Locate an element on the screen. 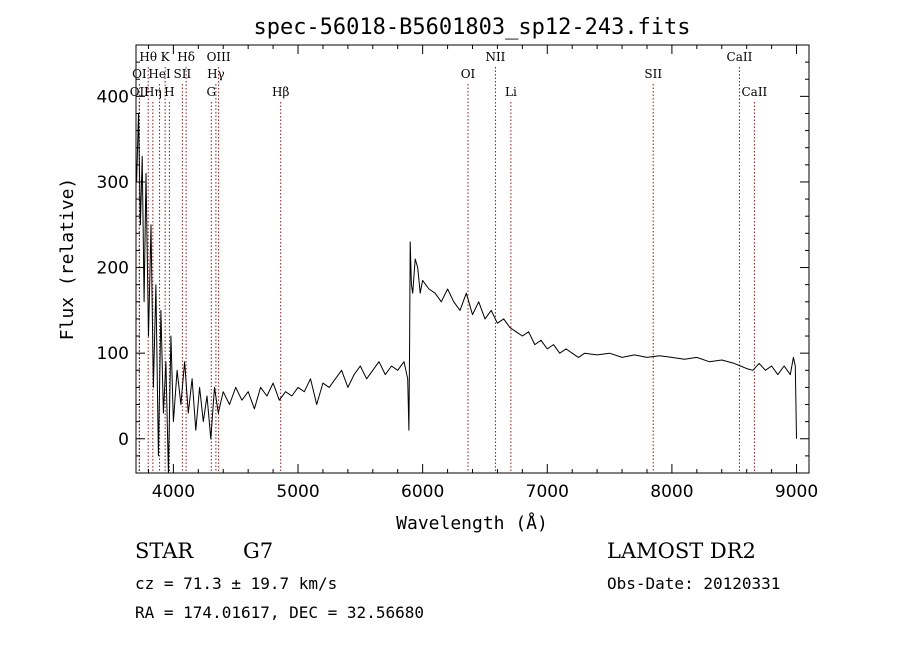 The height and width of the screenshot is (649, 900). spectral-line-label: H is located at coordinates (169, 92).